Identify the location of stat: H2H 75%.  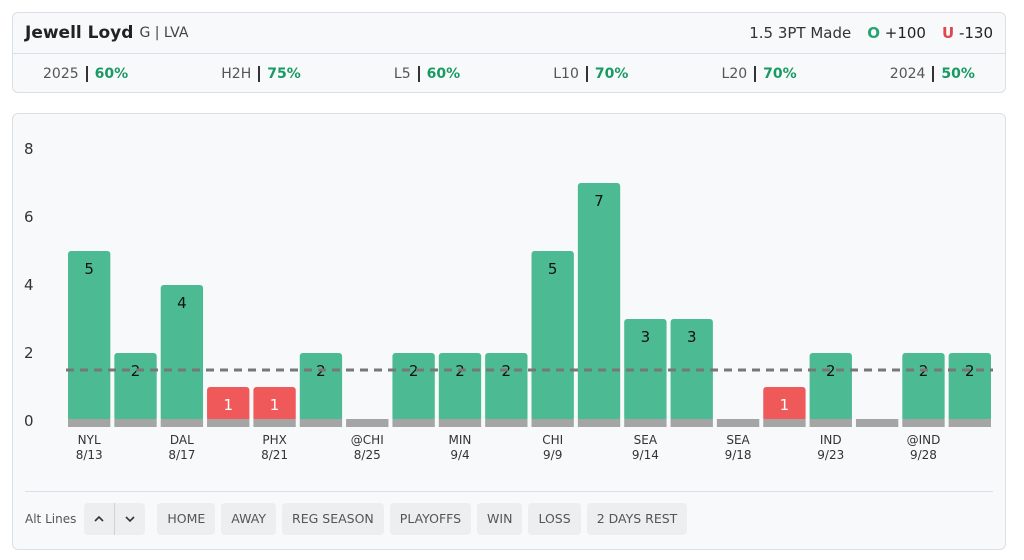
(261, 74).